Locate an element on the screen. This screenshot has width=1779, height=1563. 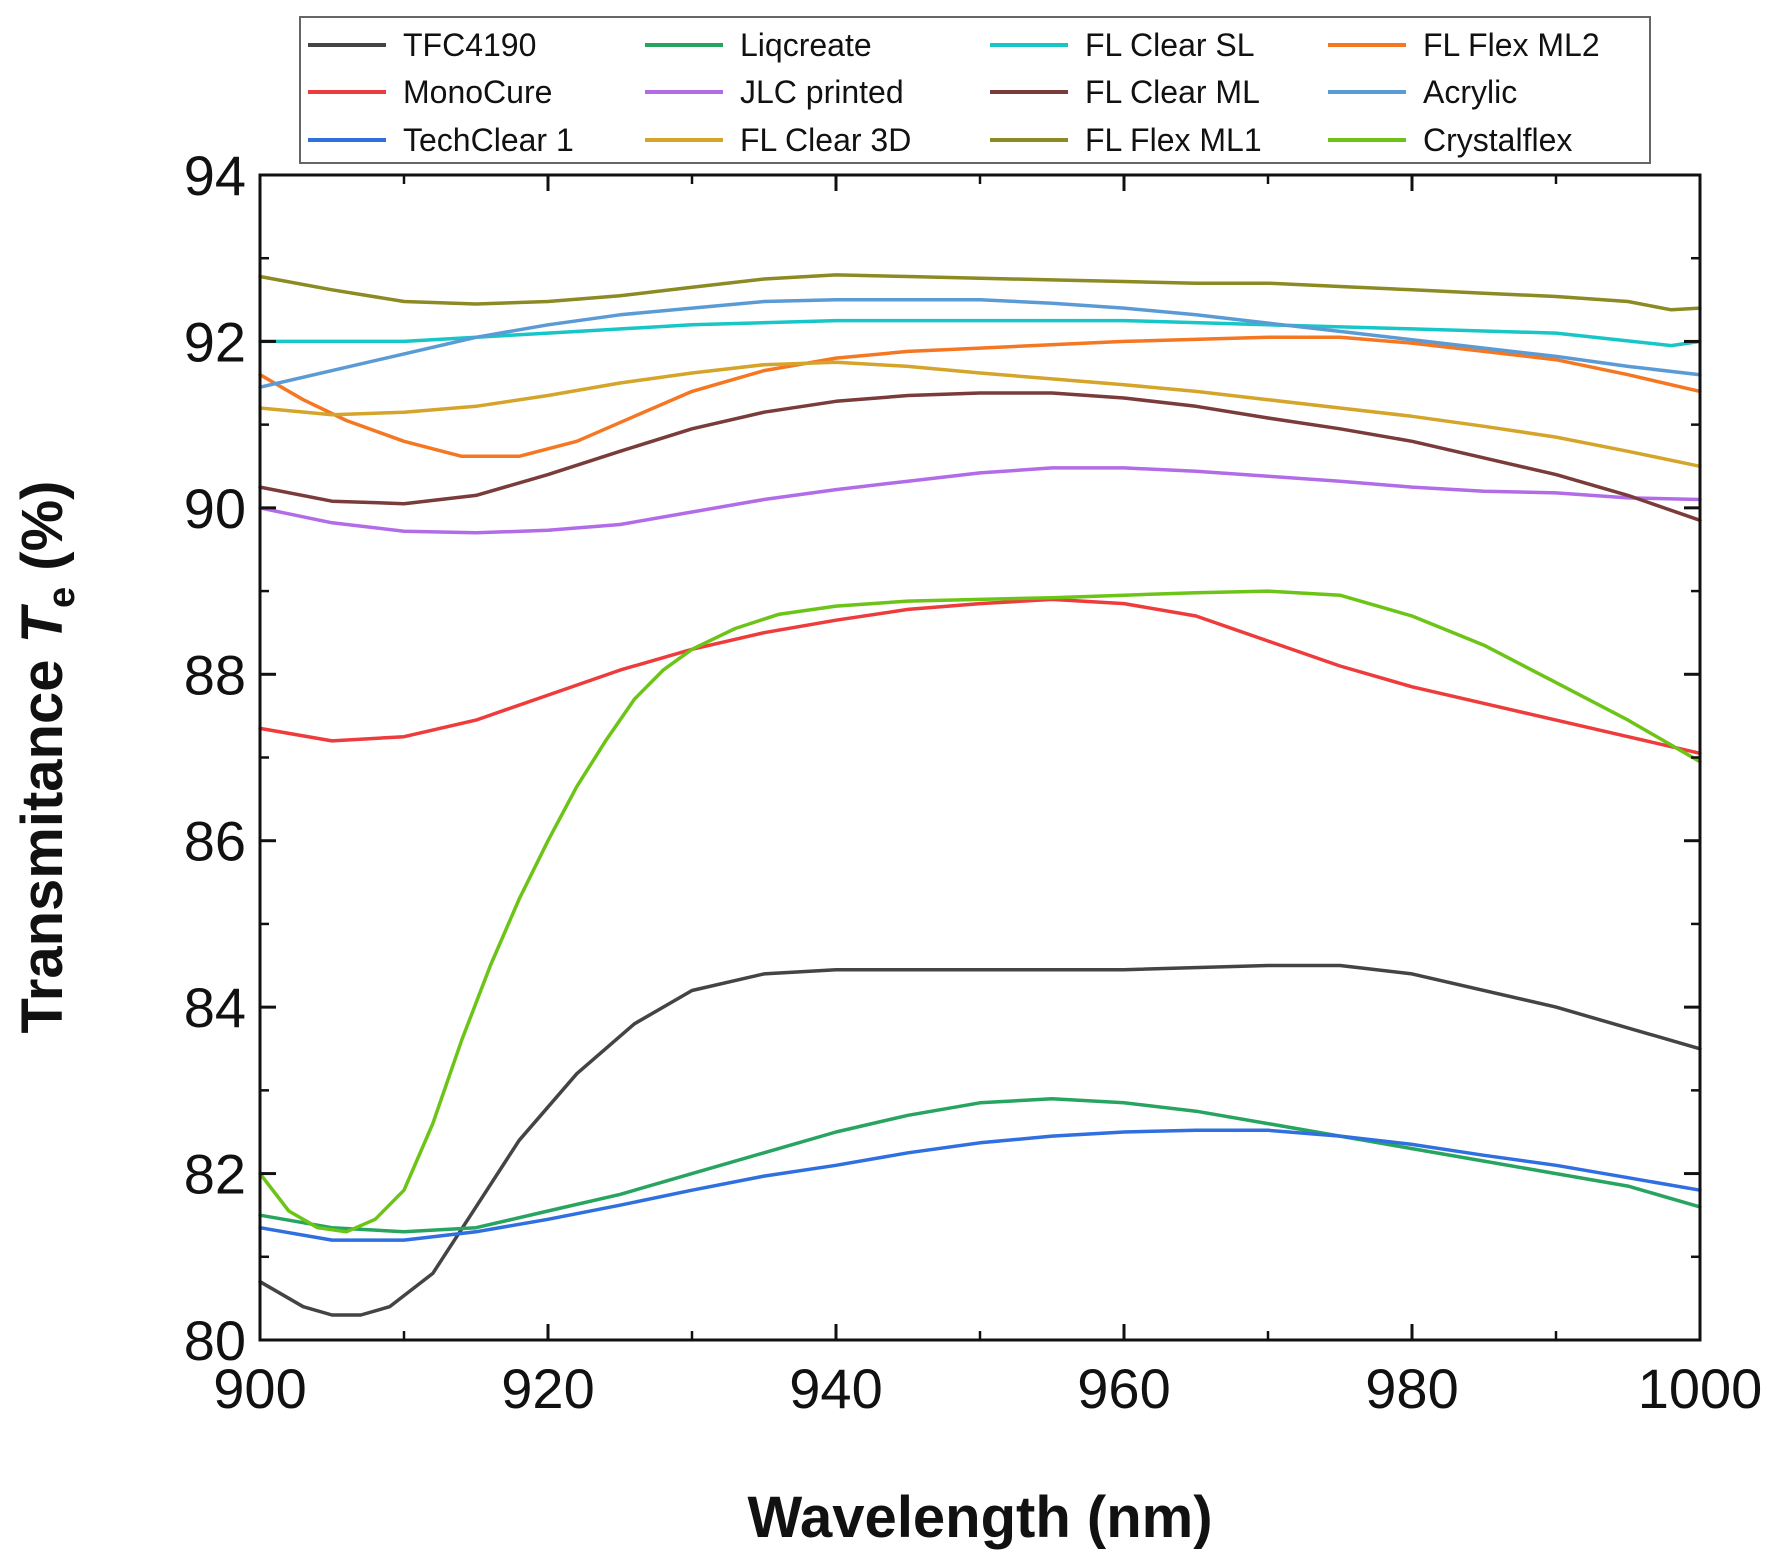
legend-box is located at coordinates (975, 90).